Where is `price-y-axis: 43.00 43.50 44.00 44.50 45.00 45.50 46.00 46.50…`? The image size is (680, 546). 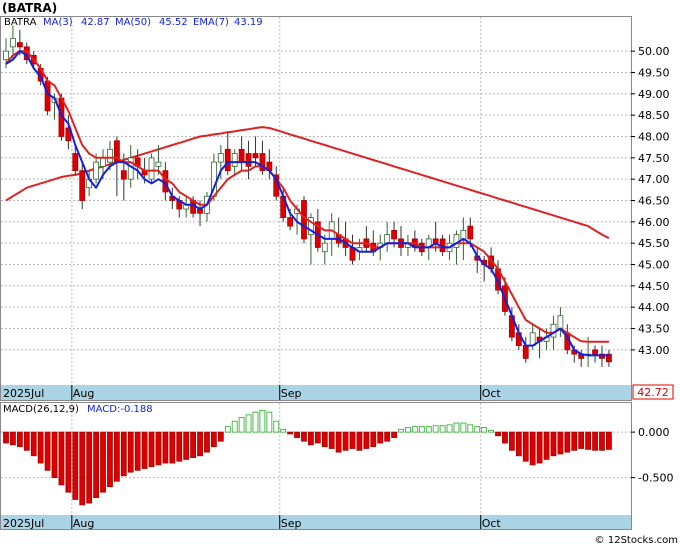
price-y-axis: 43.00 43.50 44.00 44.50 45.00 45.50 46.00 46.50… is located at coordinates (650, 201).